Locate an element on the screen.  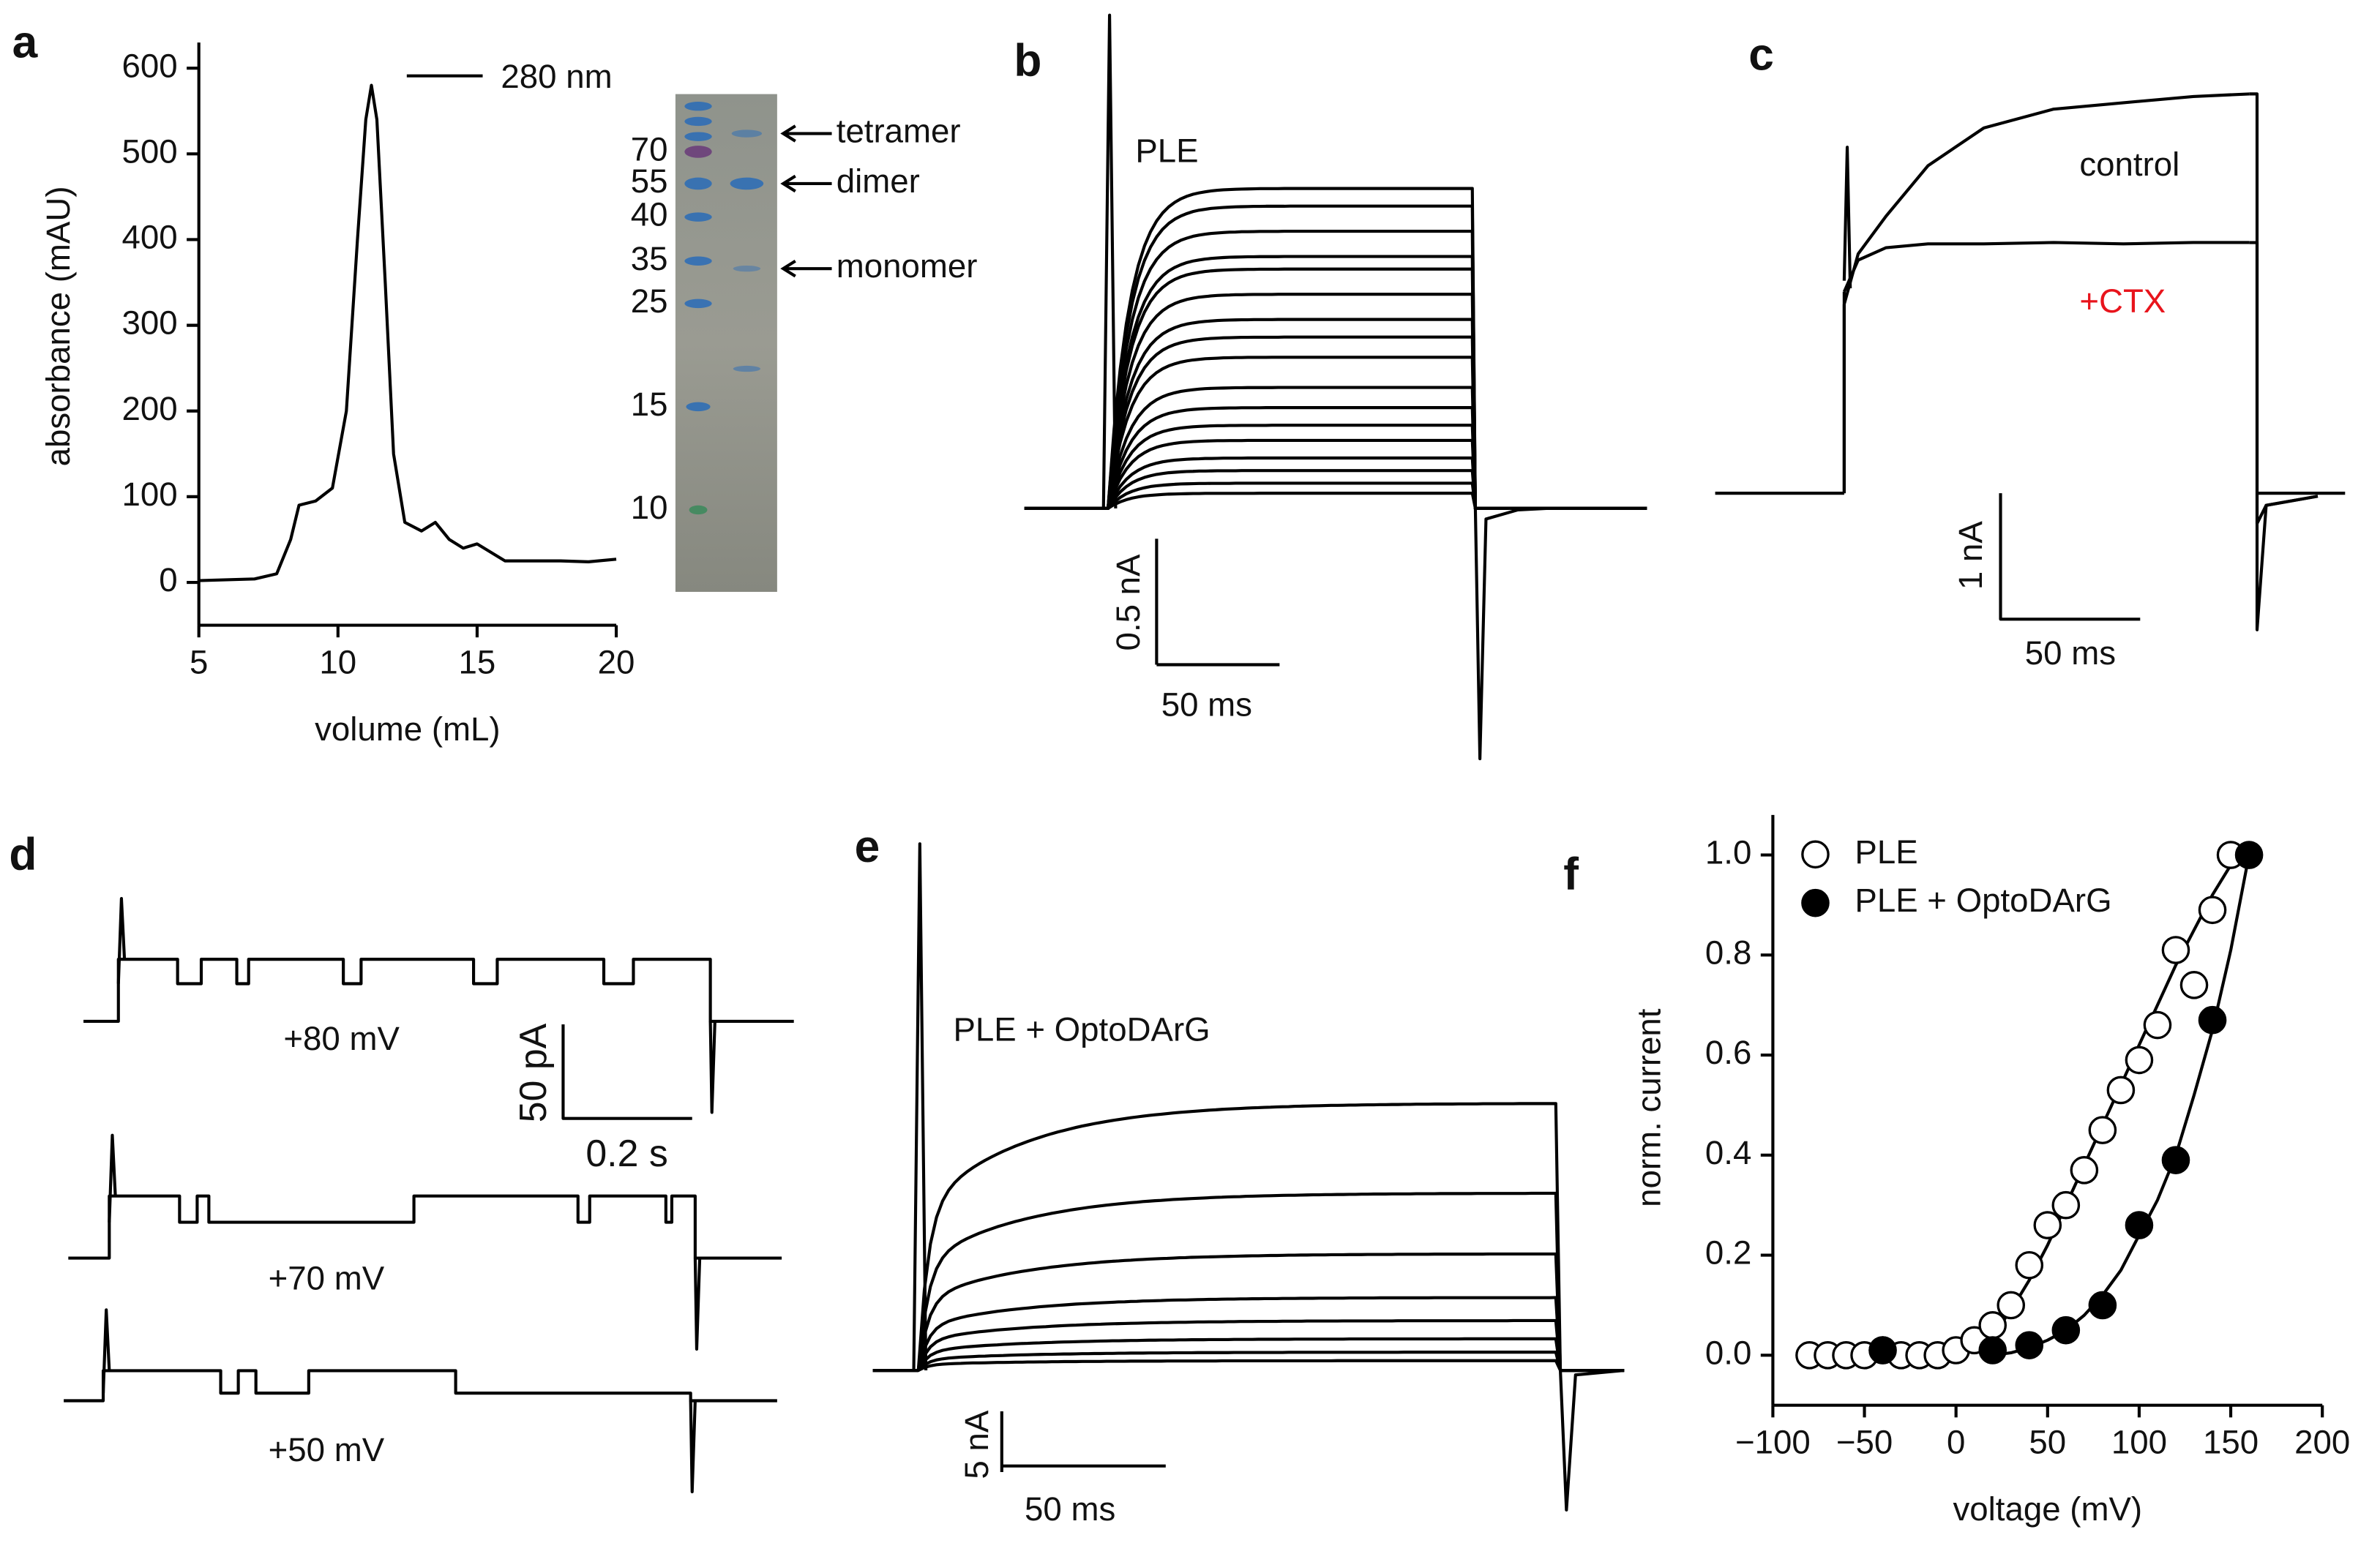
legend-label: PLE + OptoDArG is located at coordinates (1983, 900).